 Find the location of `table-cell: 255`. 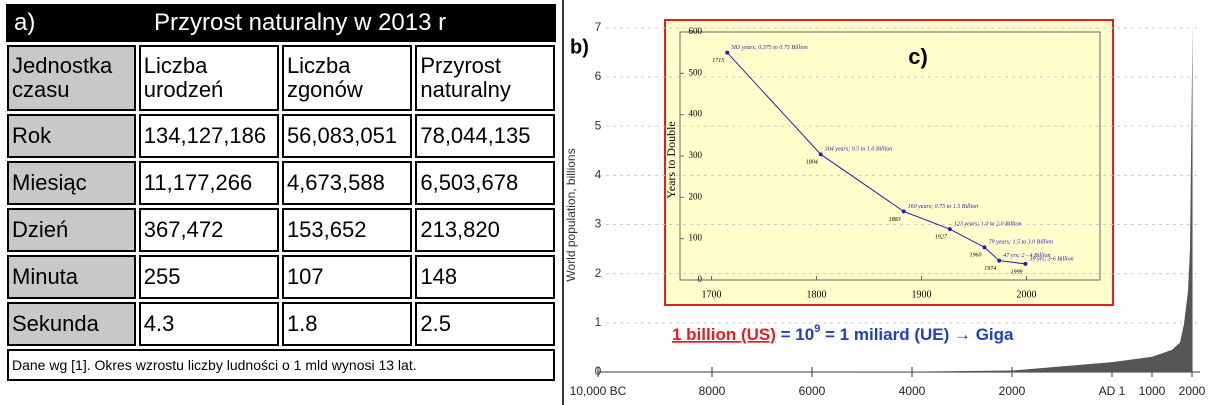

table-cell: 255 is located at coordinates (208, 277).